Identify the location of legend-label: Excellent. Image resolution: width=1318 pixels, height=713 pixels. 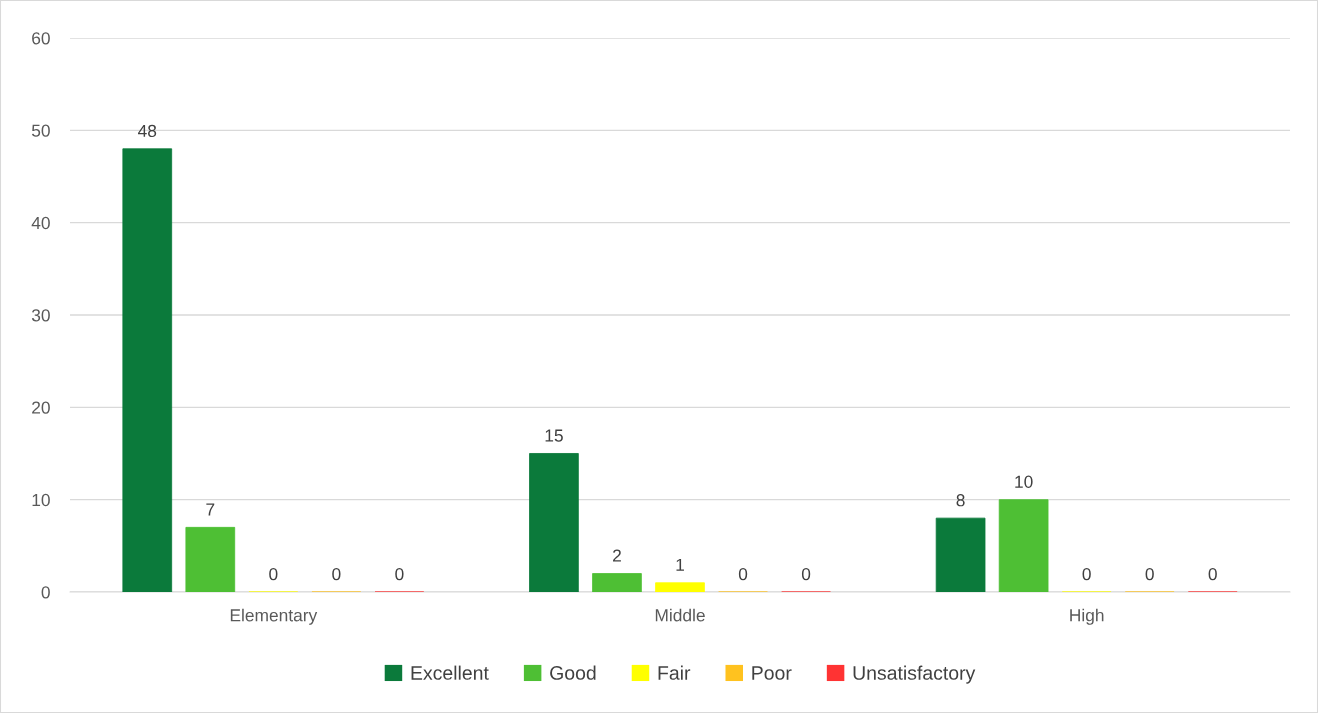
(450, 672).